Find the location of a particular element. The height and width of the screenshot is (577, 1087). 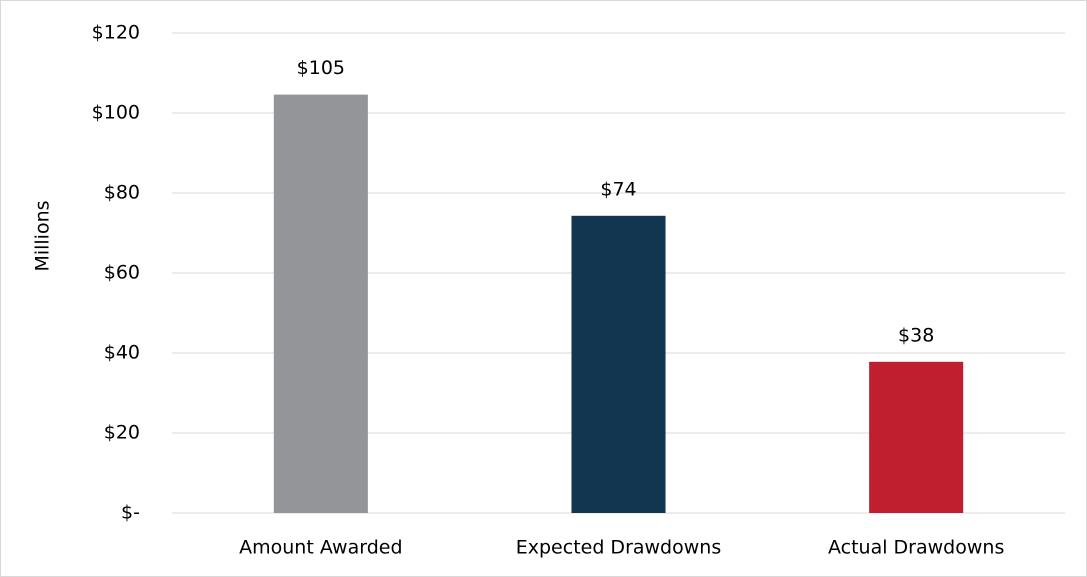

y-tick-label: $40 is located at coordinates (122, 353).